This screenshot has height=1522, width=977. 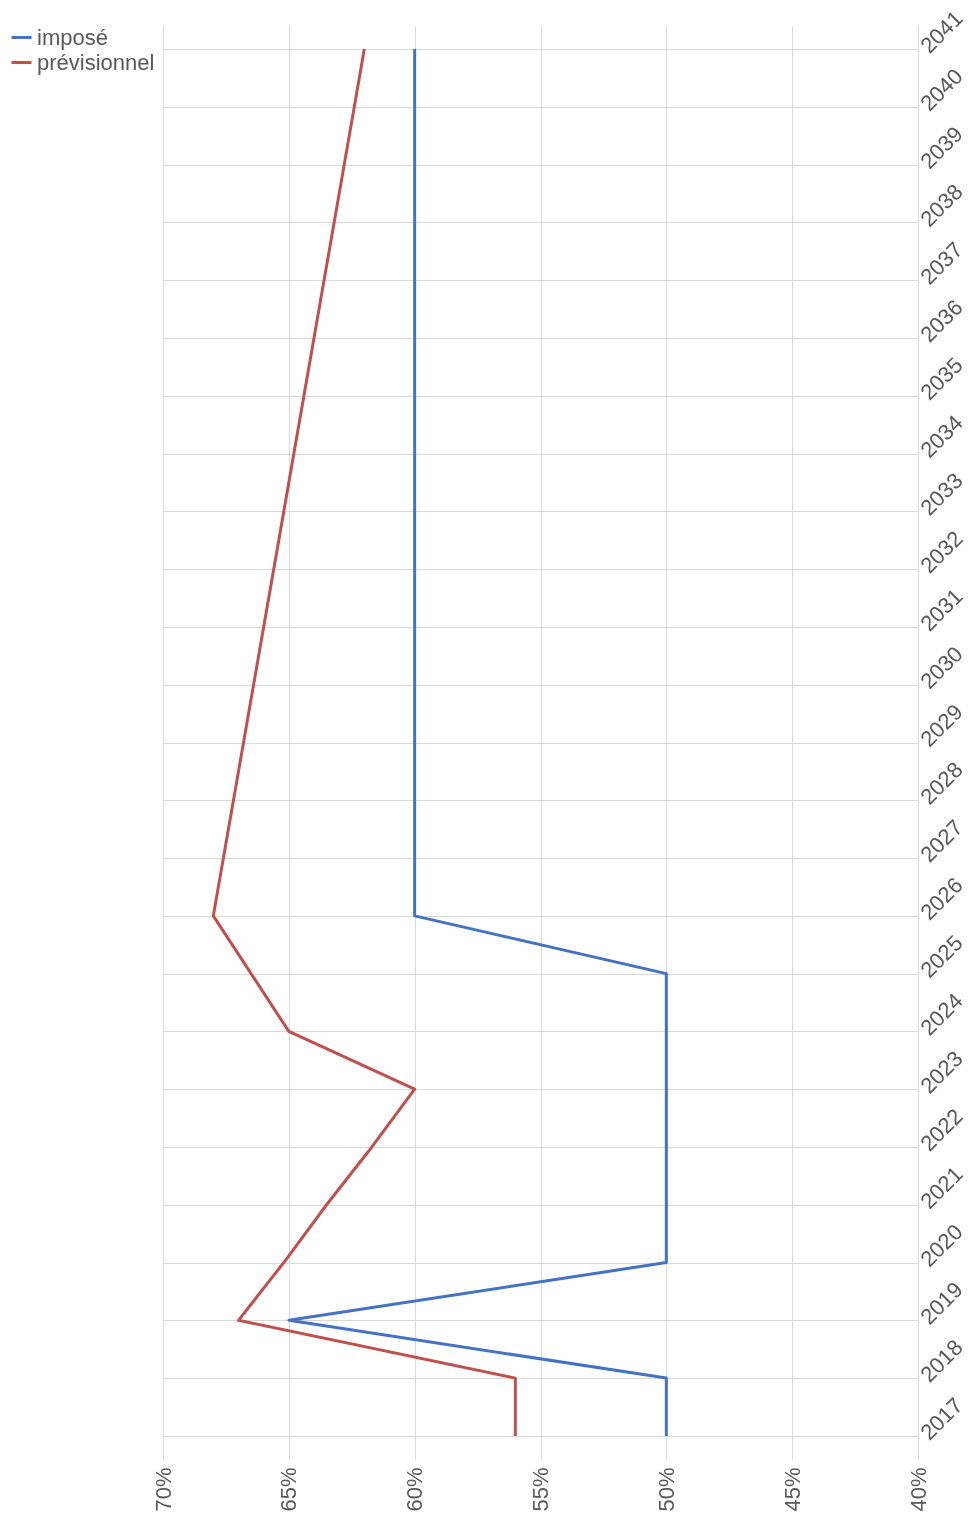 I want to click on x-tick-label: 55%, so click(x=540, y=1489).